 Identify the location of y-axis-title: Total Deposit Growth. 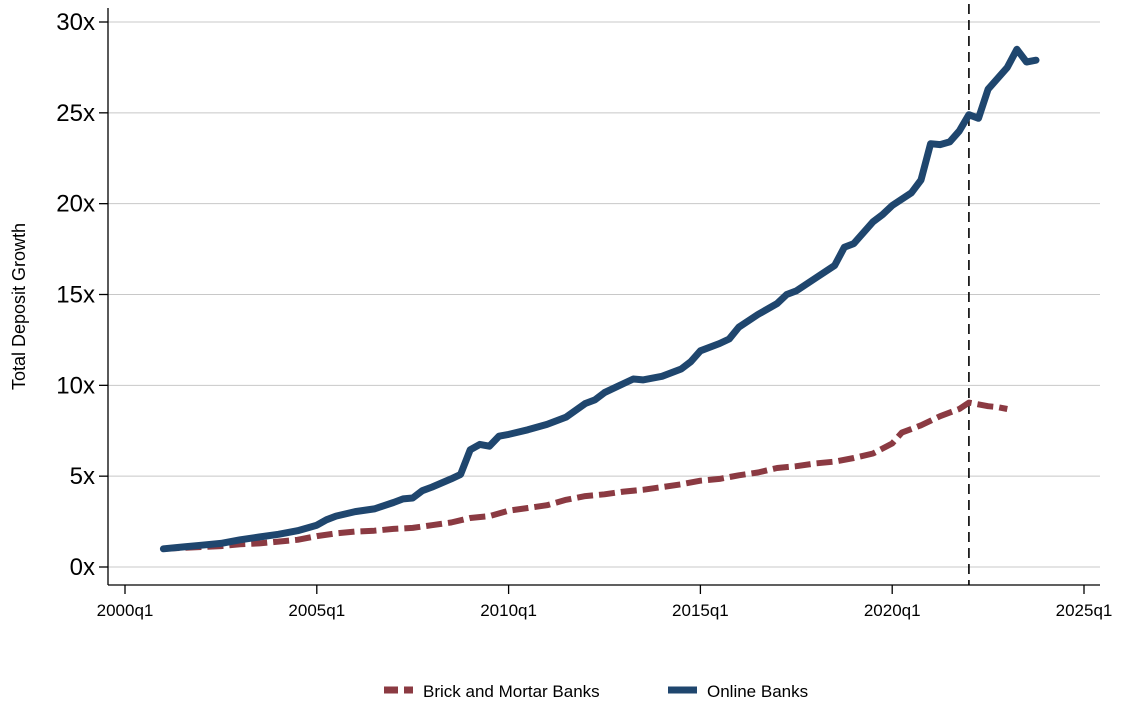
(19, 306).